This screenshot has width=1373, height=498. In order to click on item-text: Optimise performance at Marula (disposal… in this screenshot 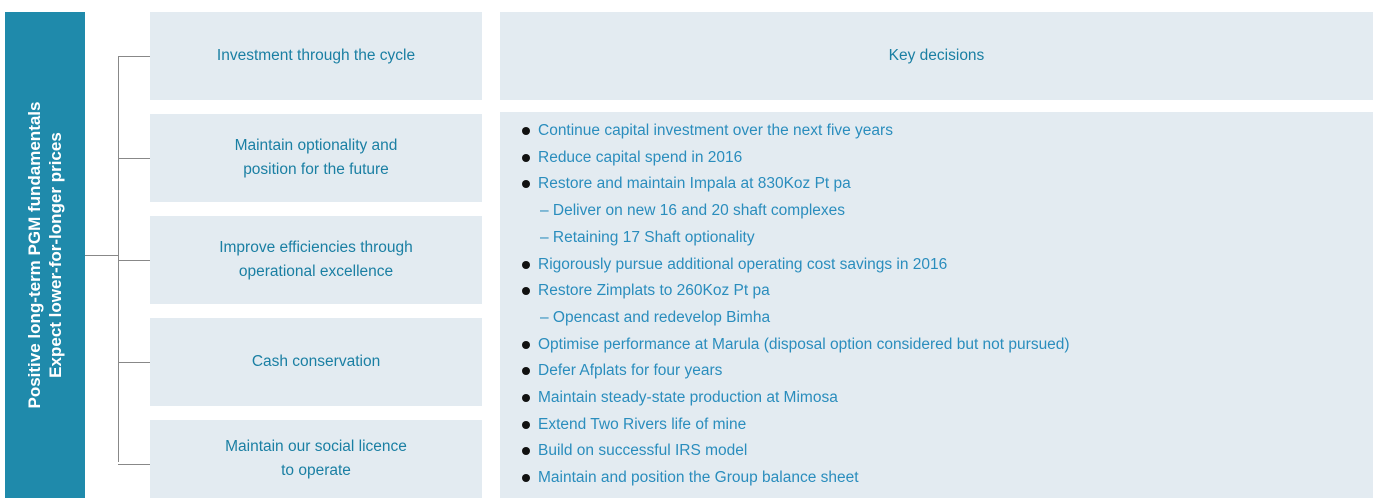, I will do `click(804, 344)`.